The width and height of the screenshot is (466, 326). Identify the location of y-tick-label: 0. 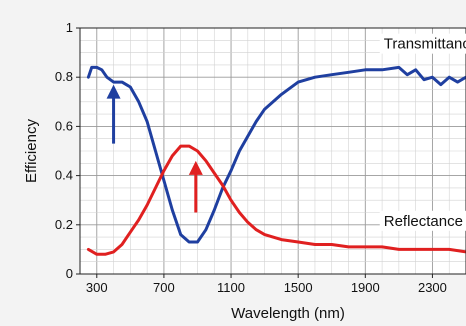
(69, 273).